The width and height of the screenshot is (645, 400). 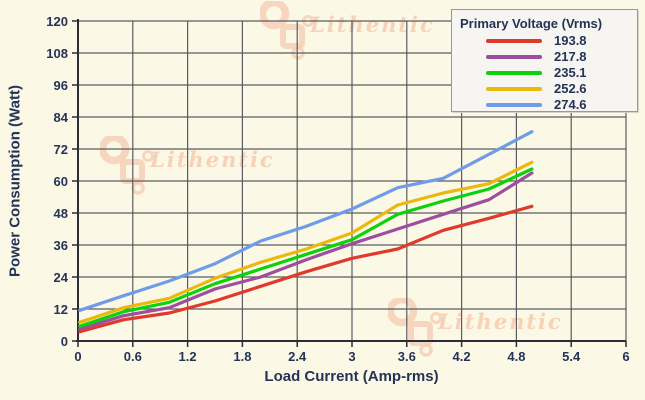 What do you see at coordinates (548, 56) in the screenshot?
I see `legend-entry: 217.8` at bounding box center [548, 56].